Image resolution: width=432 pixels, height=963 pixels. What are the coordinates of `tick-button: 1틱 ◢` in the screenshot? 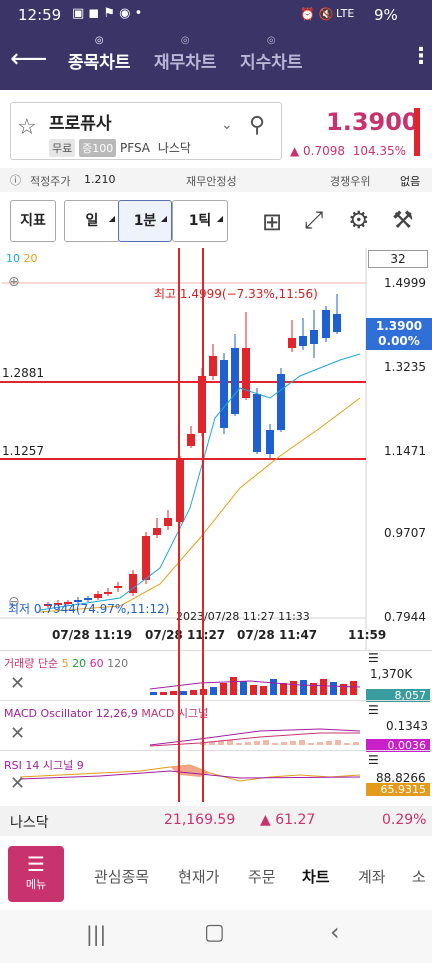 It's located at (200, 221).